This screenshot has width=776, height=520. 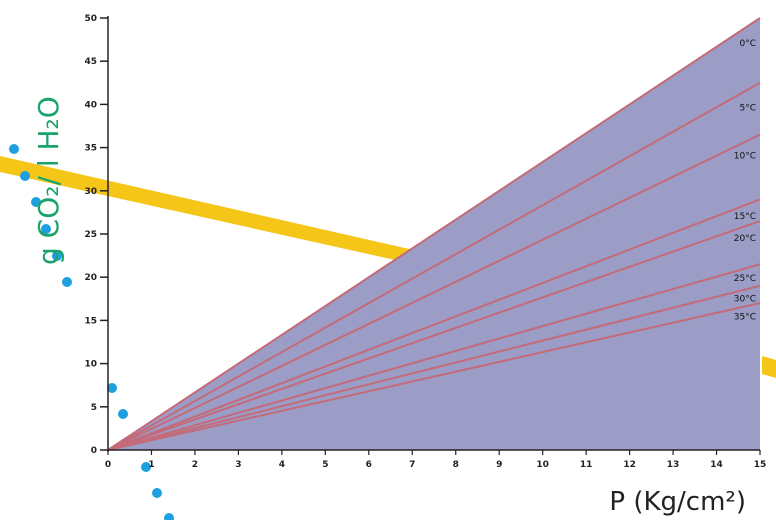 I want to click on y-tick-label: 15, so click(x=90, y=321).